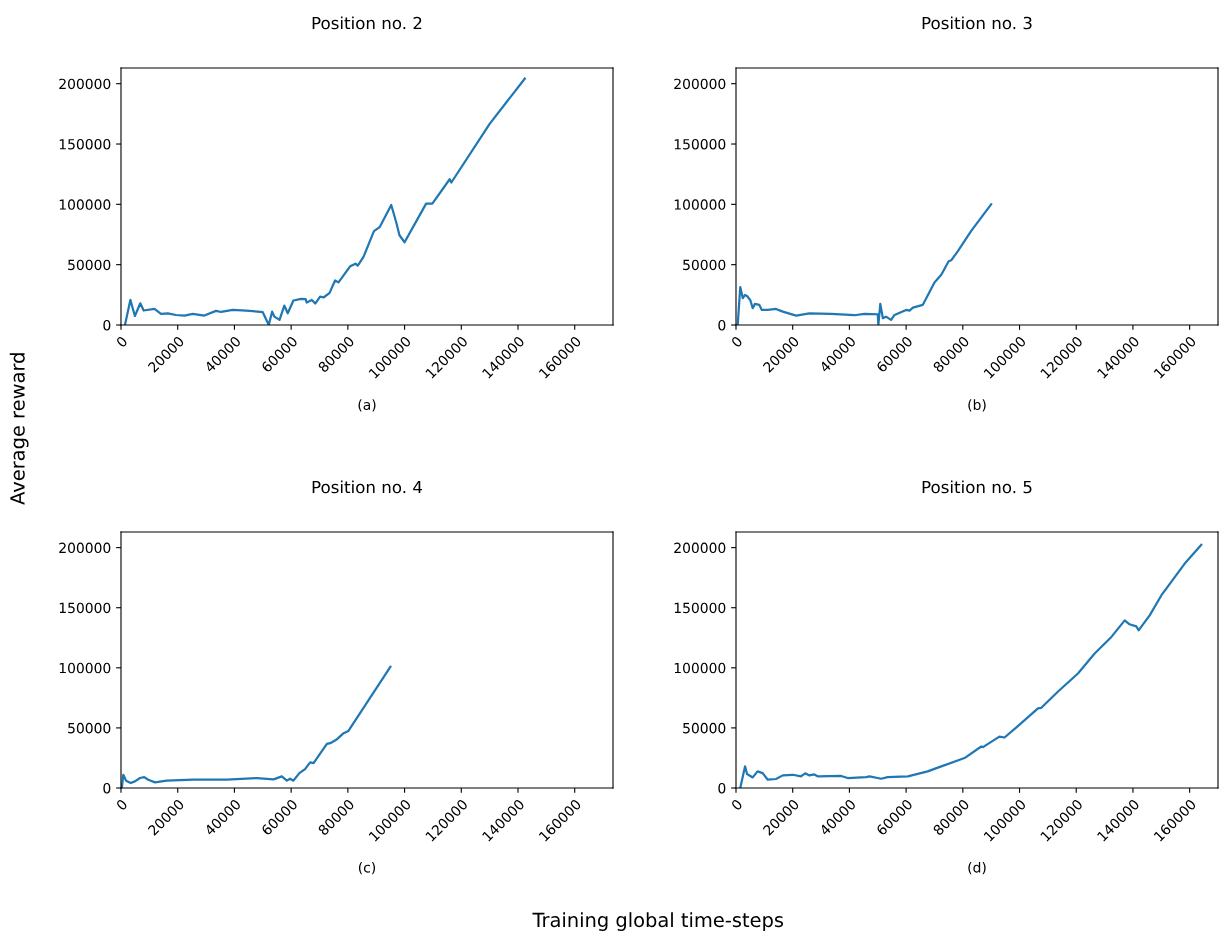 Image resolution: width=1219 pixels, height=931 pixels. I want to click on text: (b), so click(977, 405).